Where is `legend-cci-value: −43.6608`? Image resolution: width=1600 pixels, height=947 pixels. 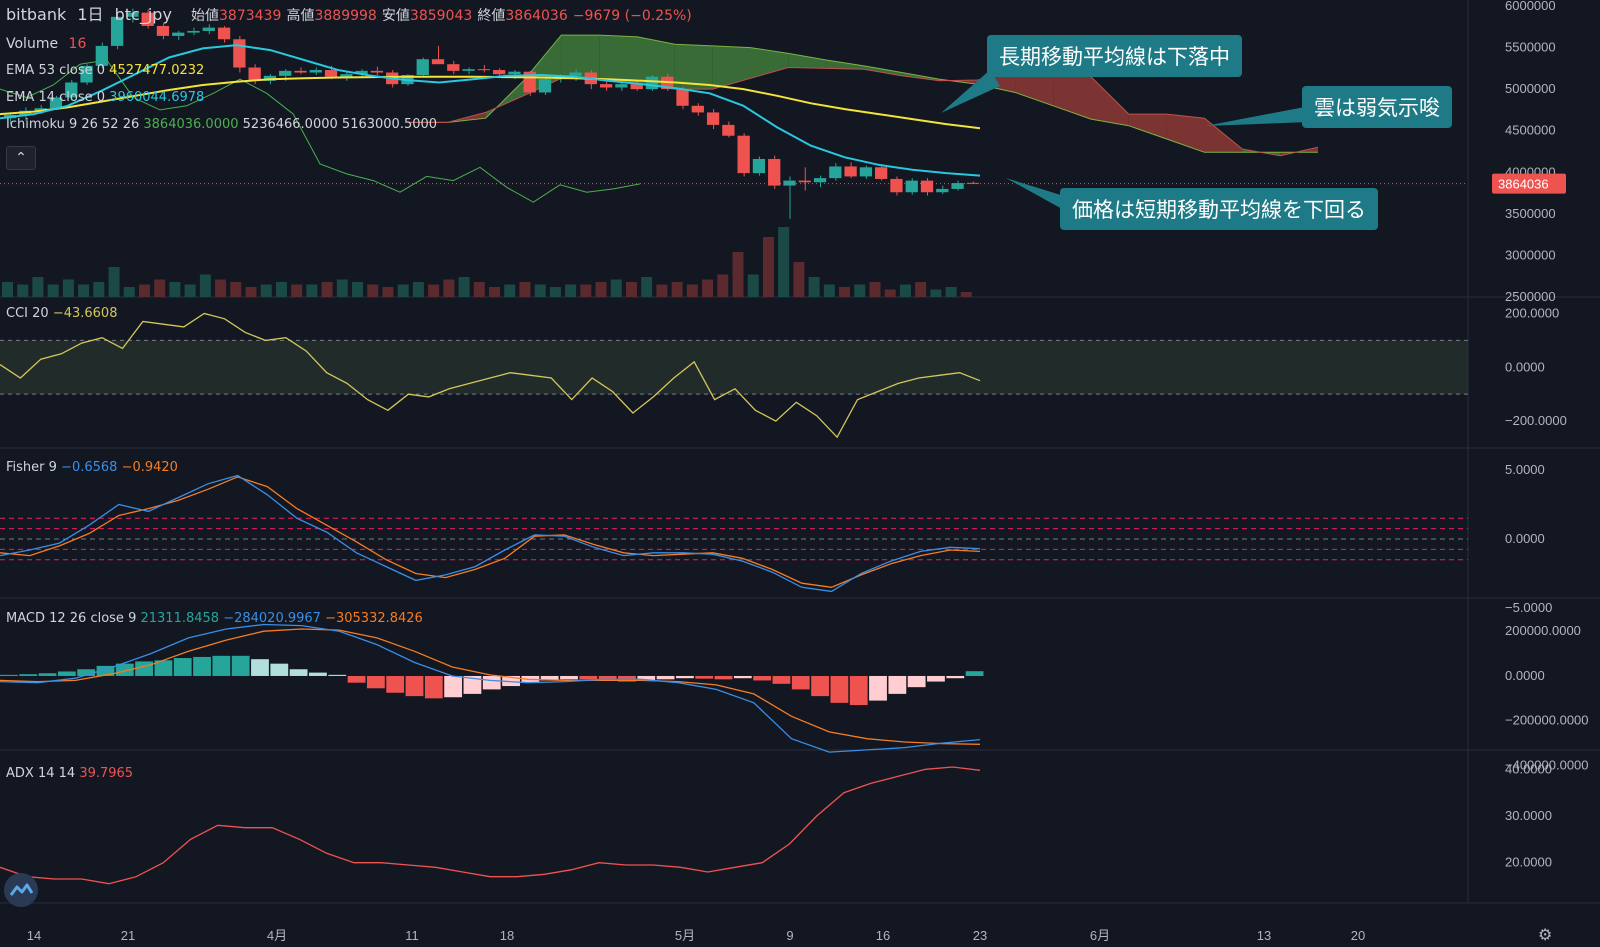 legend-cci-value: −43.6608 is located at coordinates (85, 313).